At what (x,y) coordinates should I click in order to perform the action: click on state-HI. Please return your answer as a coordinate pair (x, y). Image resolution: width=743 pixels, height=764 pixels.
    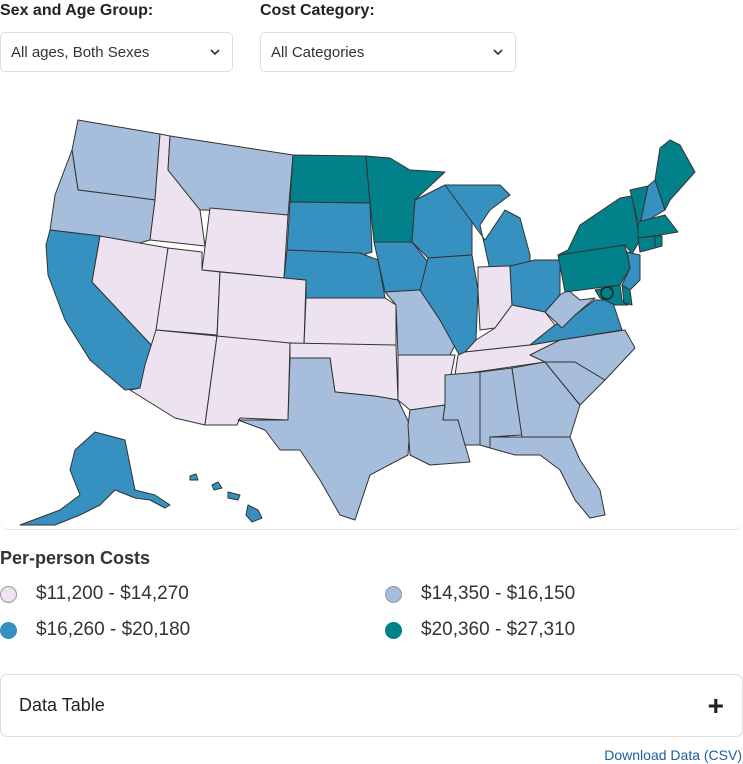
    Looking at the image, I should click on (254, 513).